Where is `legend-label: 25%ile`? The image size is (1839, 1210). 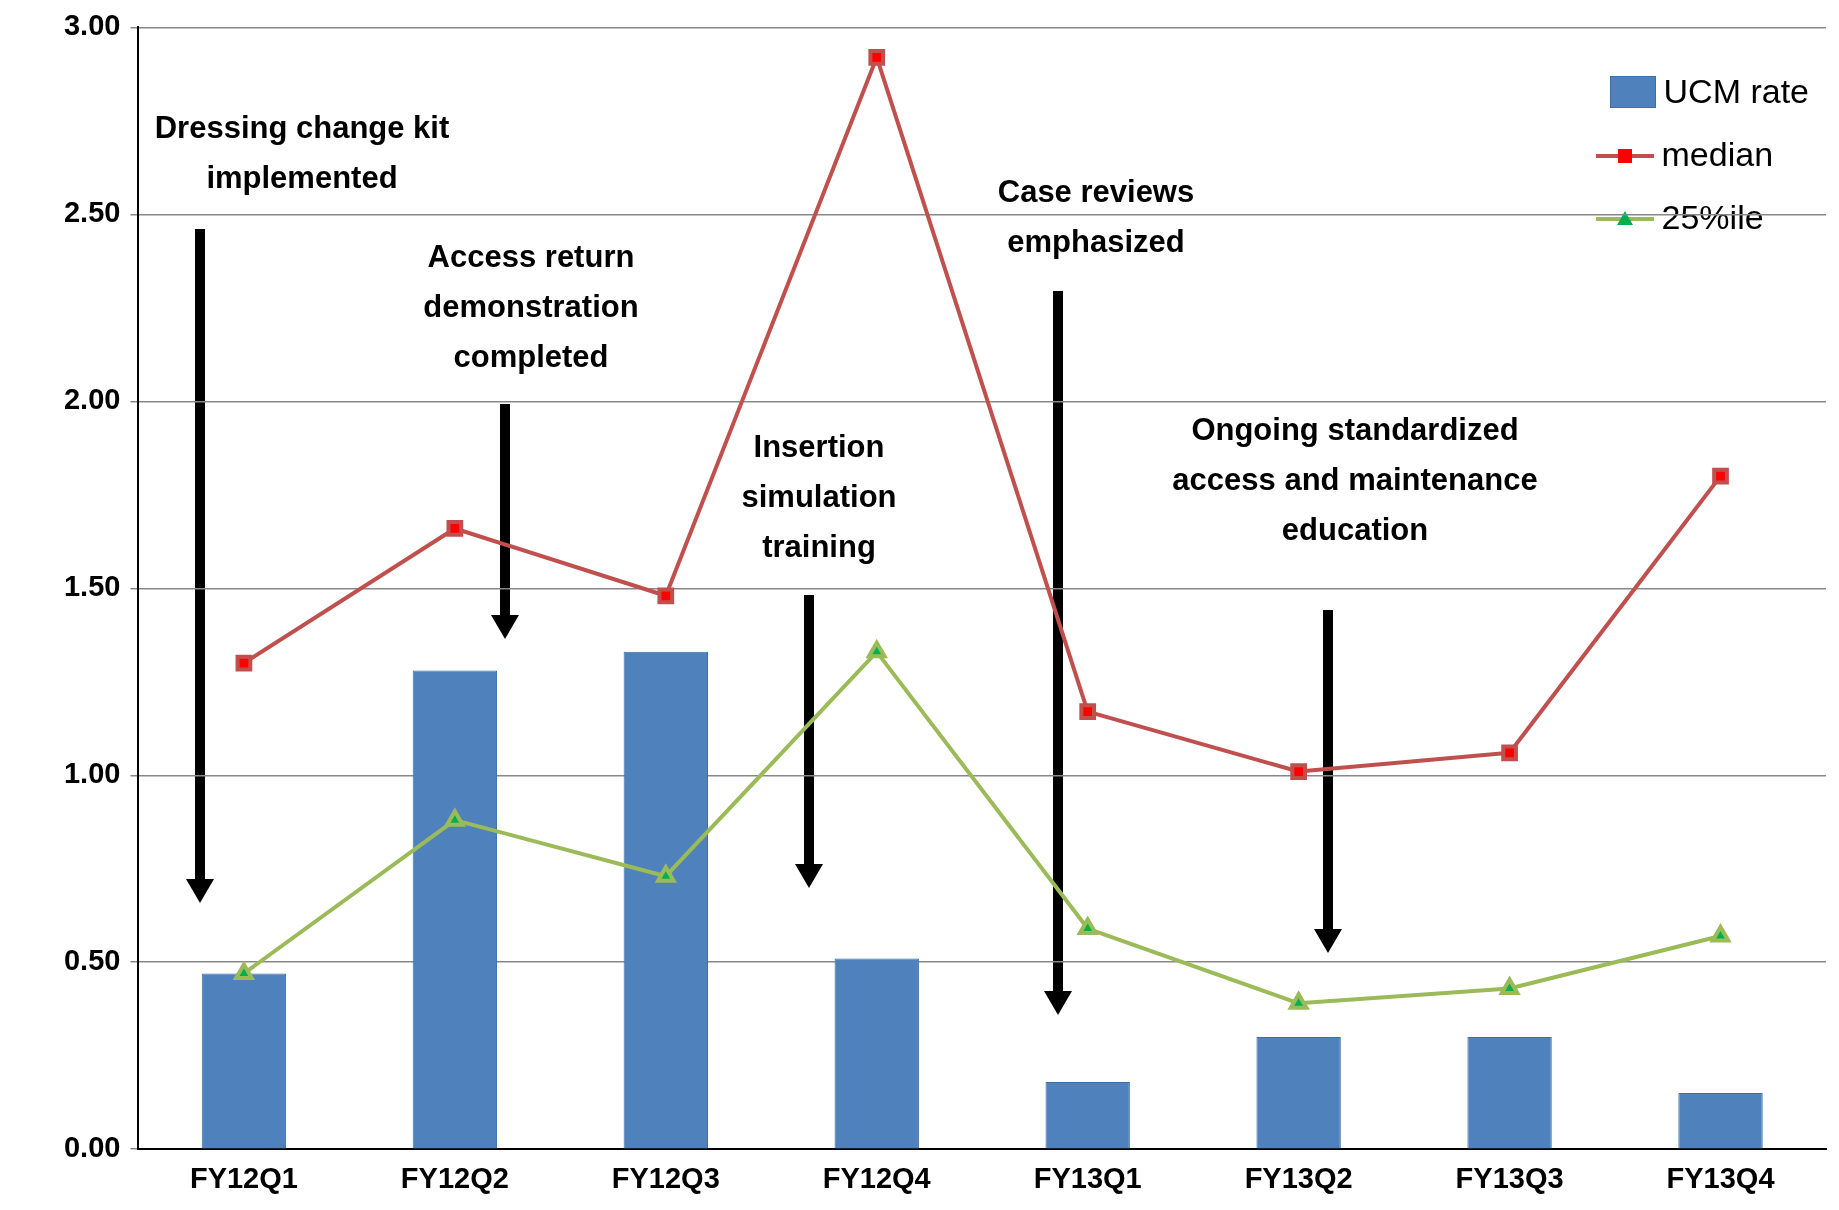 legend-label: 25%ile is located at coordinates (1712, 217).